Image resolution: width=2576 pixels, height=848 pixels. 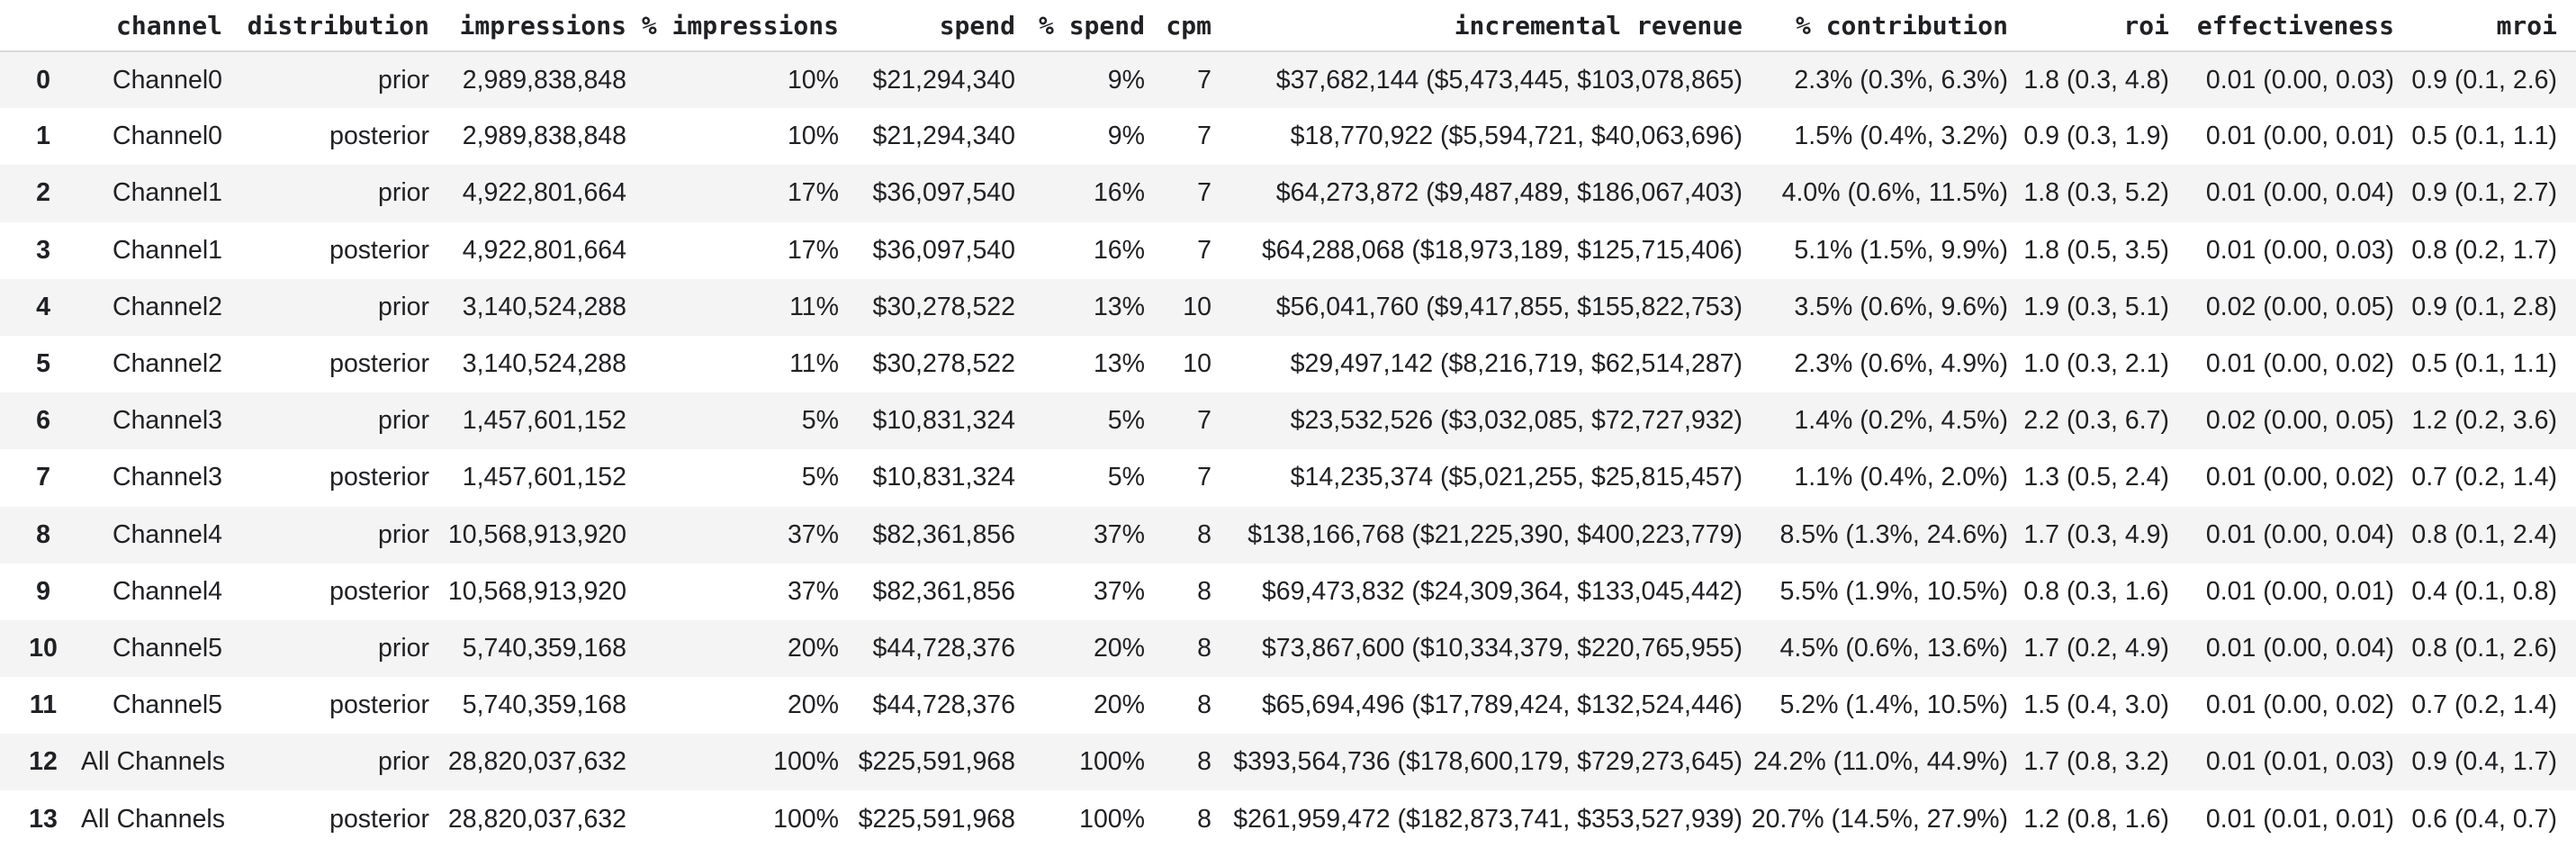 What do you see at coordinates (2096, 193) in the screenshot?
I see `cell-roi: 1.8 (0.3, 5.2)` at bounding box center [2096, 193].